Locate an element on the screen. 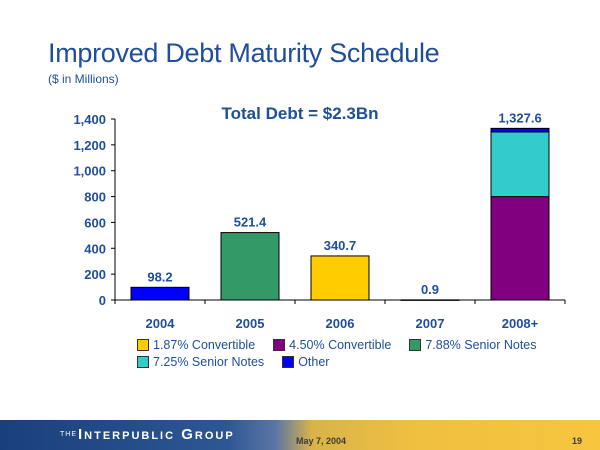  slide-subtitle: ($ in Millions) is located at coordinates (83, 79).